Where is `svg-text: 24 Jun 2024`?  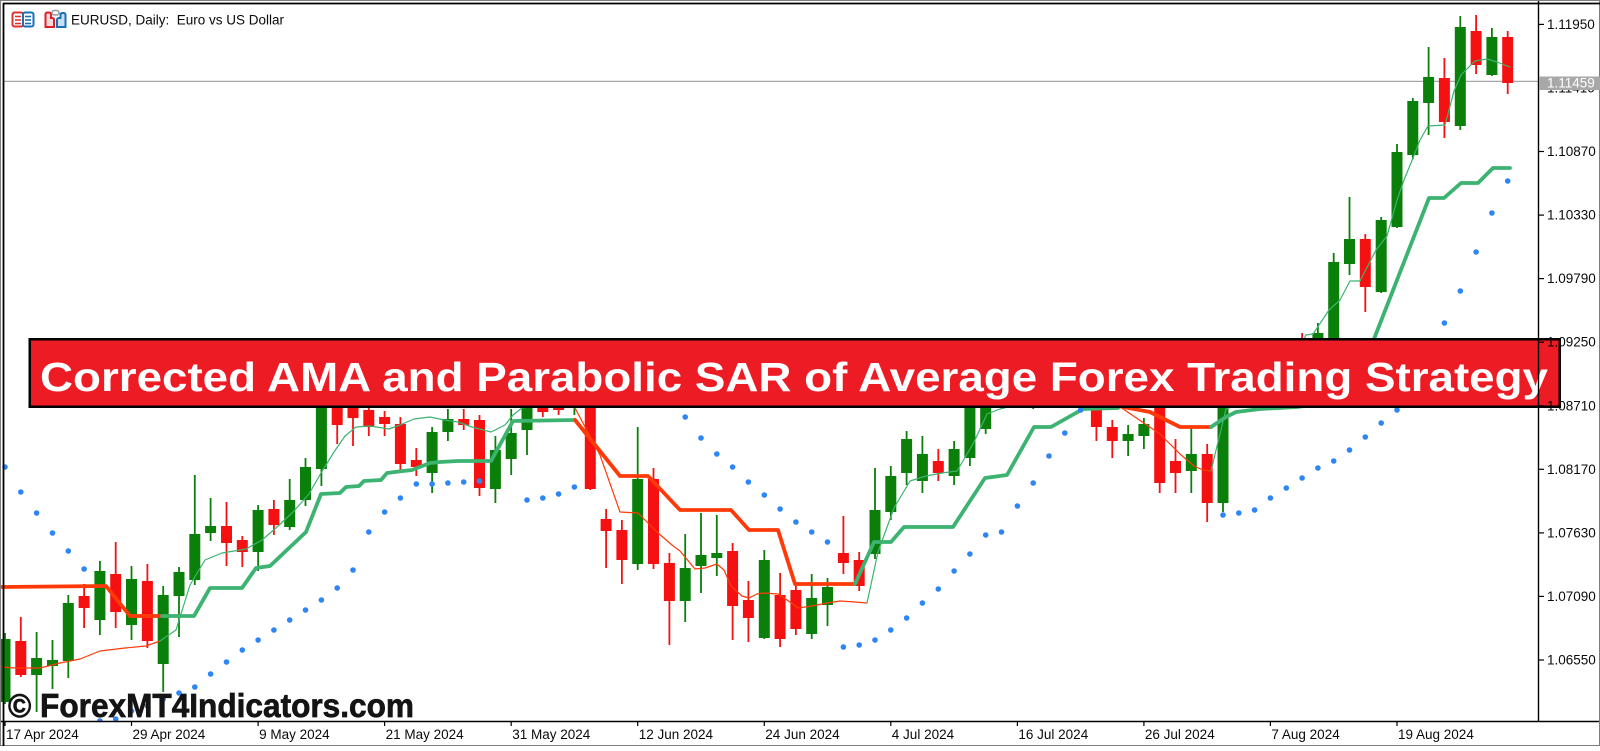
svg-text: 24 Jun 2024 is located at coordinates (802, 734).